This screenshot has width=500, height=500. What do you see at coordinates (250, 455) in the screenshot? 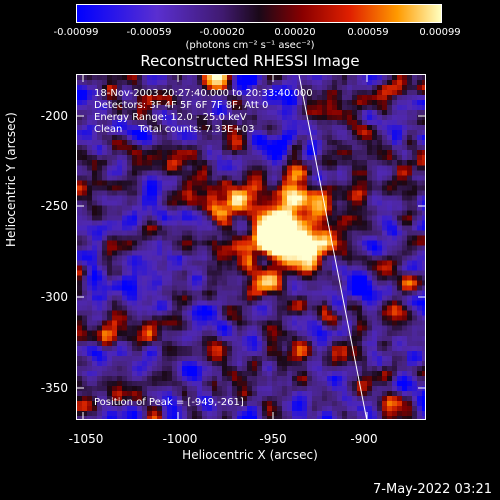
I see `x-axis-label: Heliocentric X (arcsec)` at bounding box center [250, 455].